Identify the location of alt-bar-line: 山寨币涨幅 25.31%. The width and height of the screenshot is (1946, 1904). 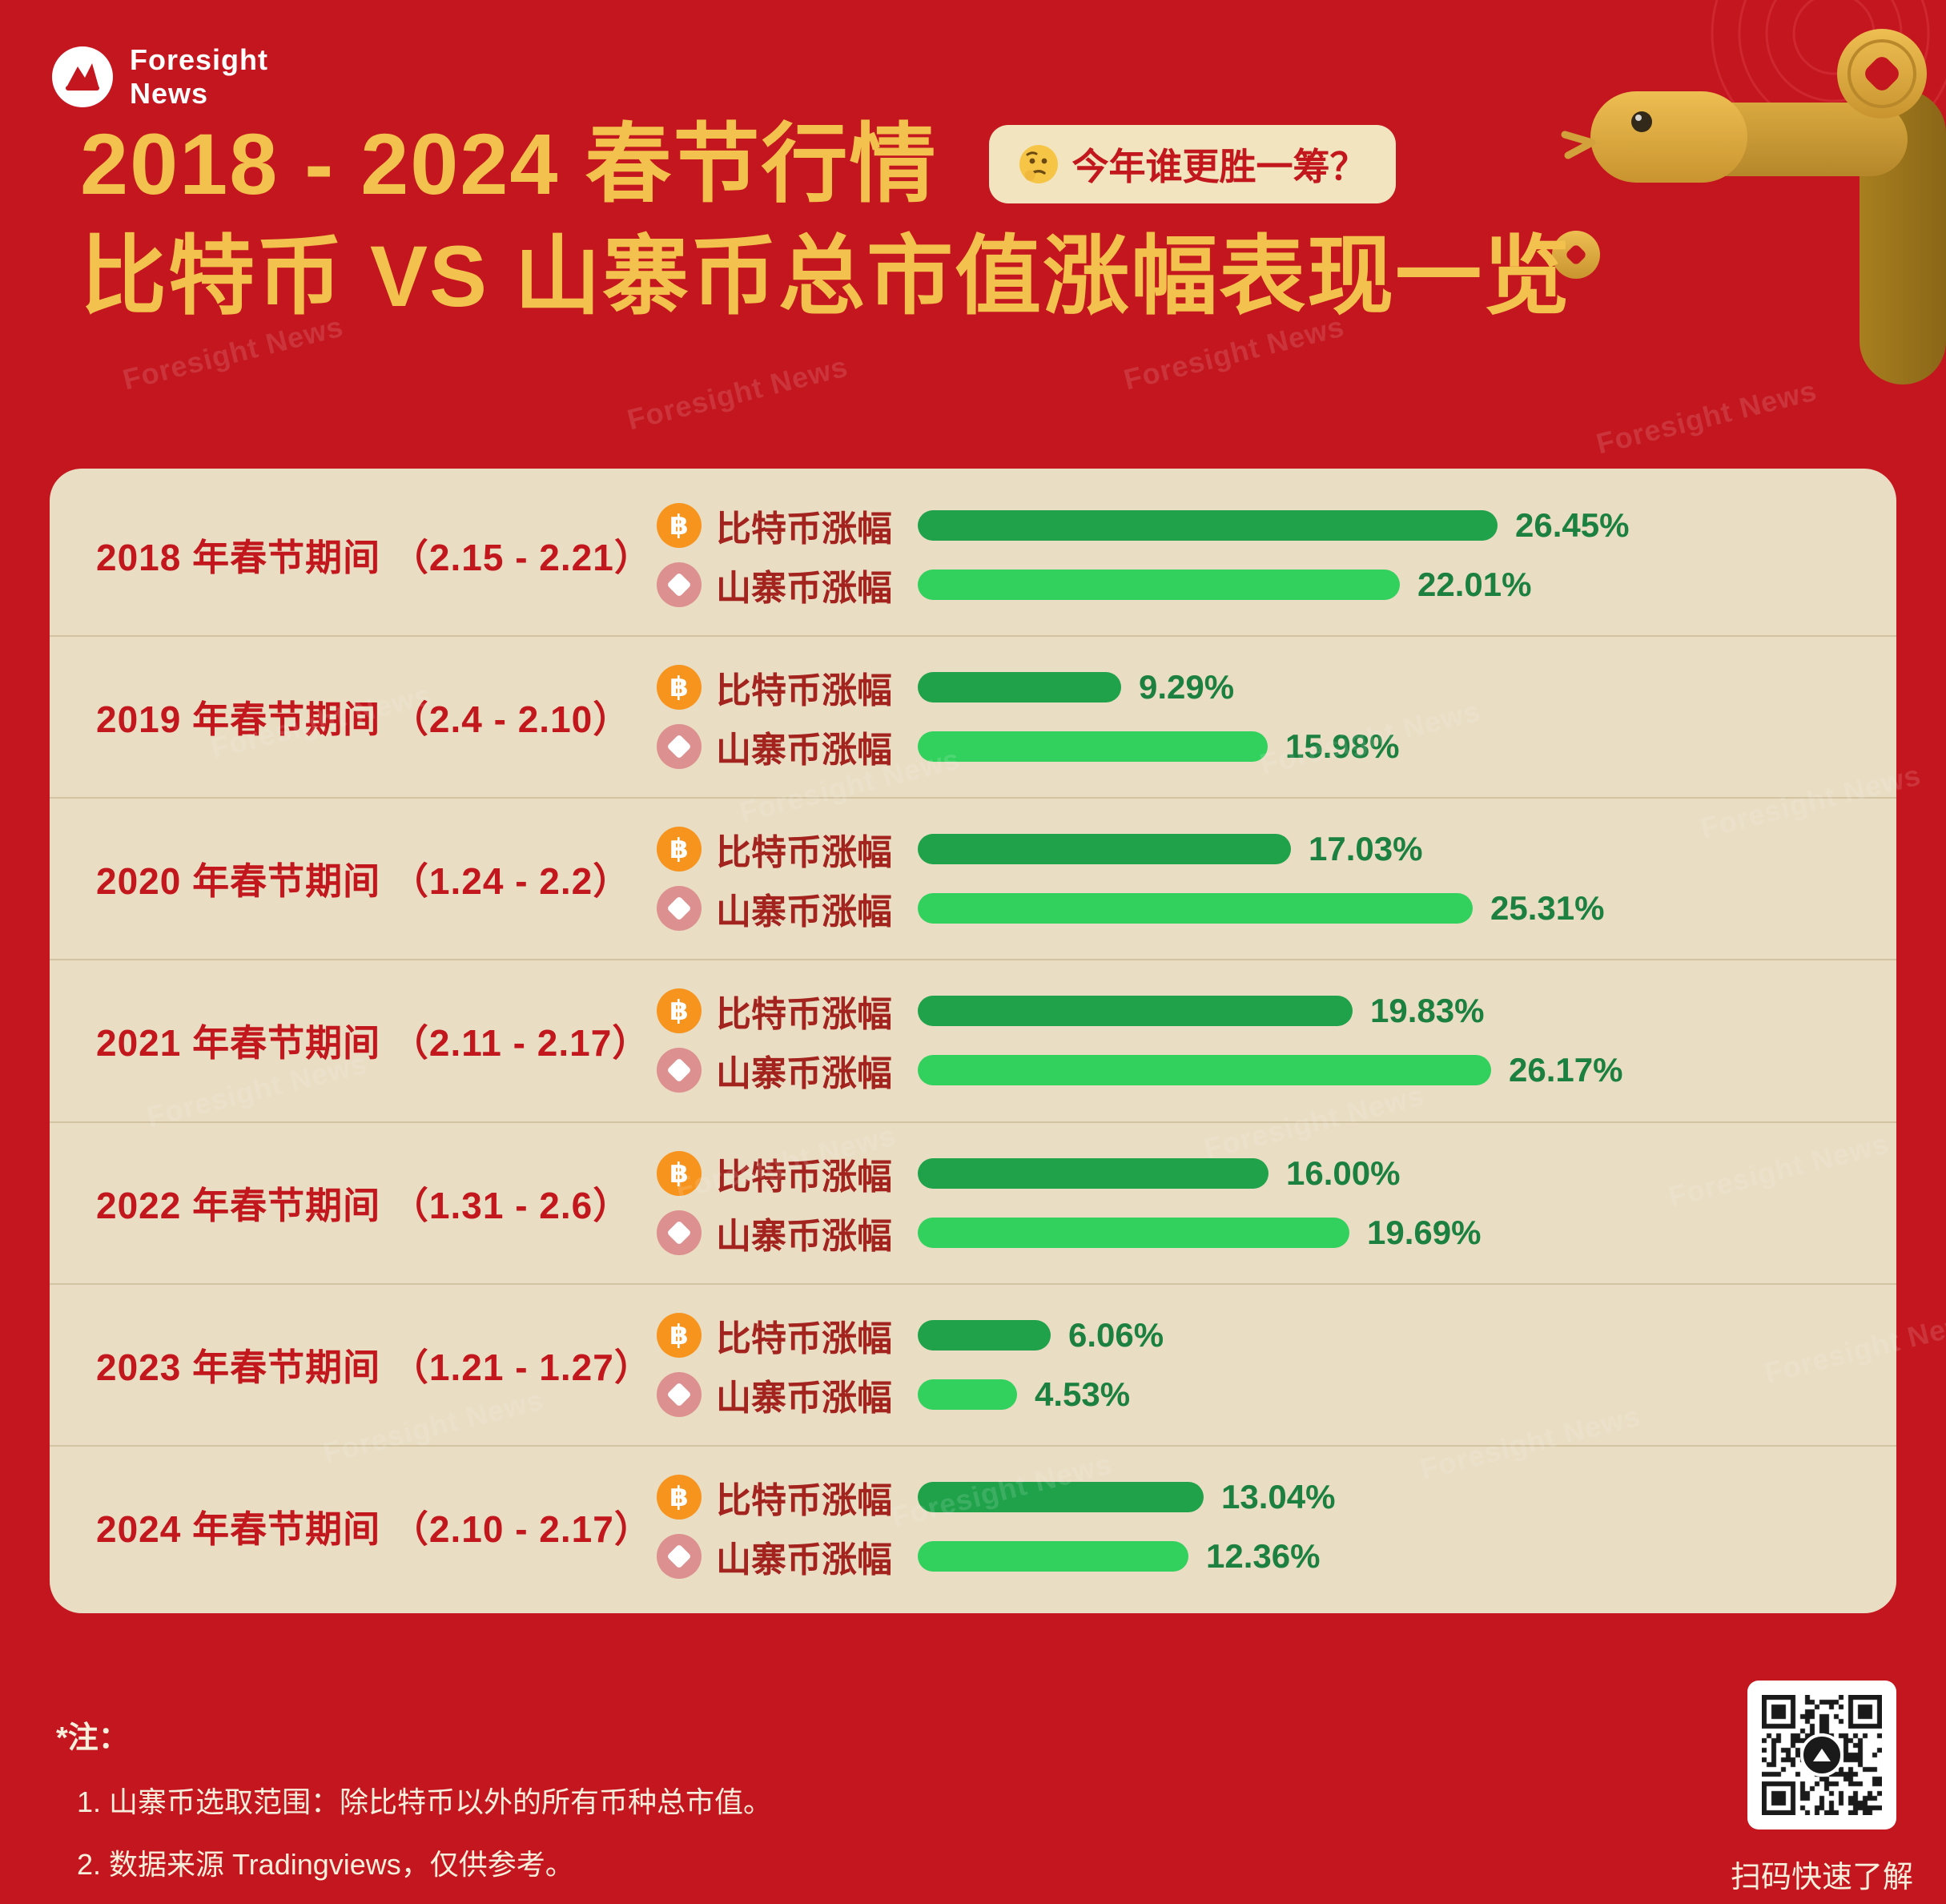
(1253, 909).